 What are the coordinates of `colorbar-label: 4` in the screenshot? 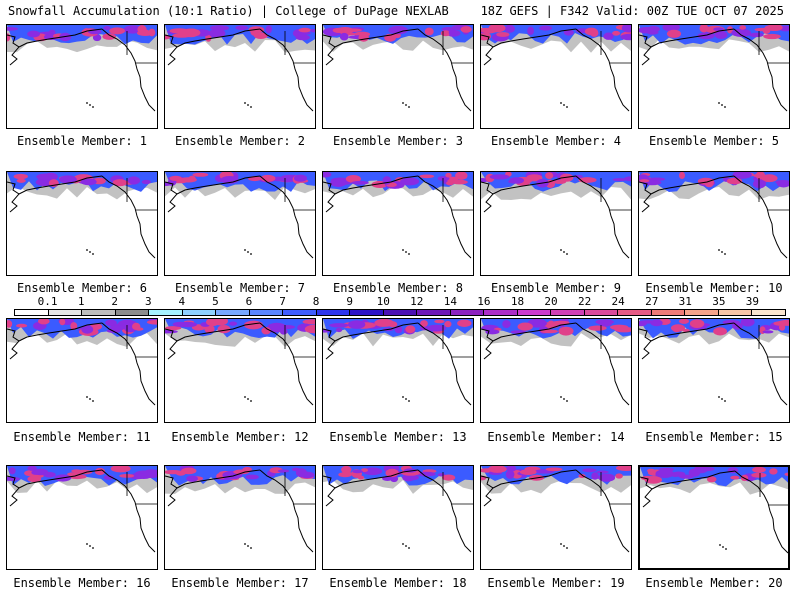 It's located at (182, 301).